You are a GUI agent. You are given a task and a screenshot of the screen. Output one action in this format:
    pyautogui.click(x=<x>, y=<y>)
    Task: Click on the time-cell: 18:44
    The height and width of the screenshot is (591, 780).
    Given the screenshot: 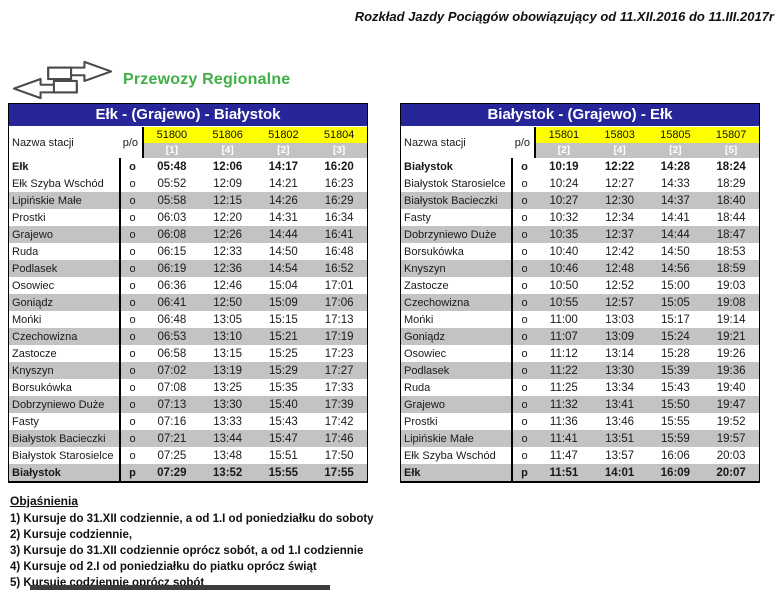 What is the action you would take?
    pyautogui.click(x=731, y=217)
    